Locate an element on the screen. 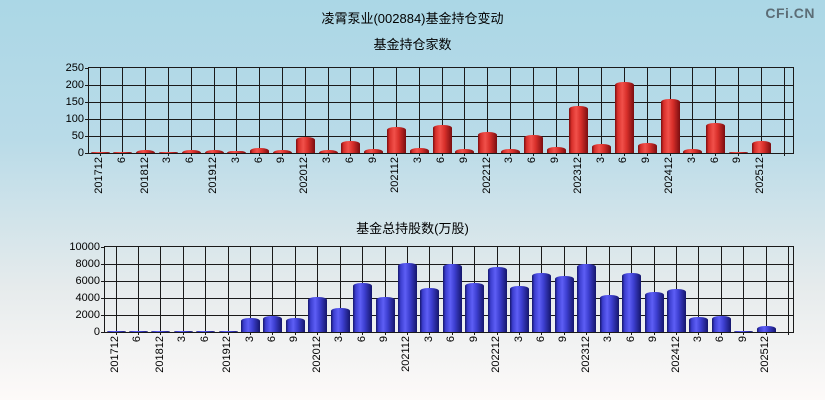 This screenshot has height=400, width=825. chart-title-total-shares: 基金总持股数(万股) is located at coordinates (412, 228).